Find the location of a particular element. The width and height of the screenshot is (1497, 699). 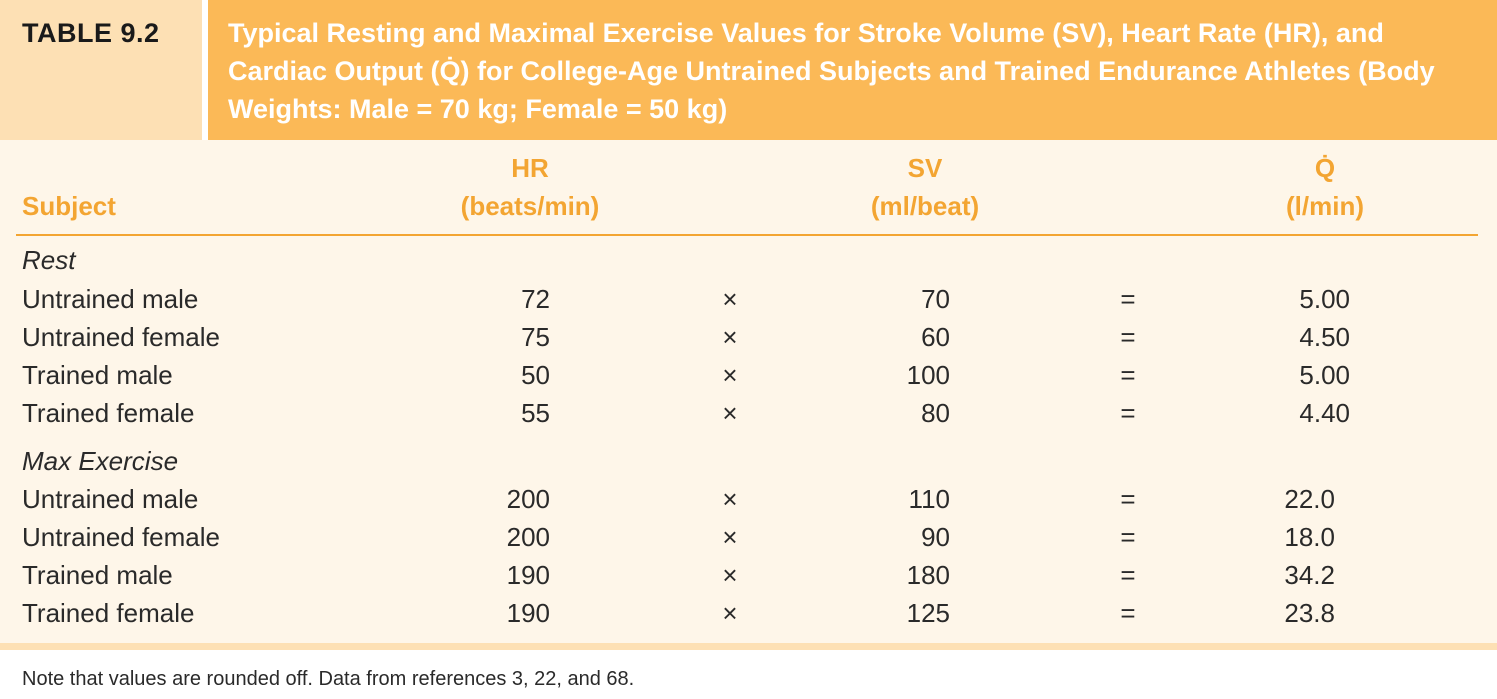

section-label-max-exercise: Max Exercise is located at coordinates (100, 461).